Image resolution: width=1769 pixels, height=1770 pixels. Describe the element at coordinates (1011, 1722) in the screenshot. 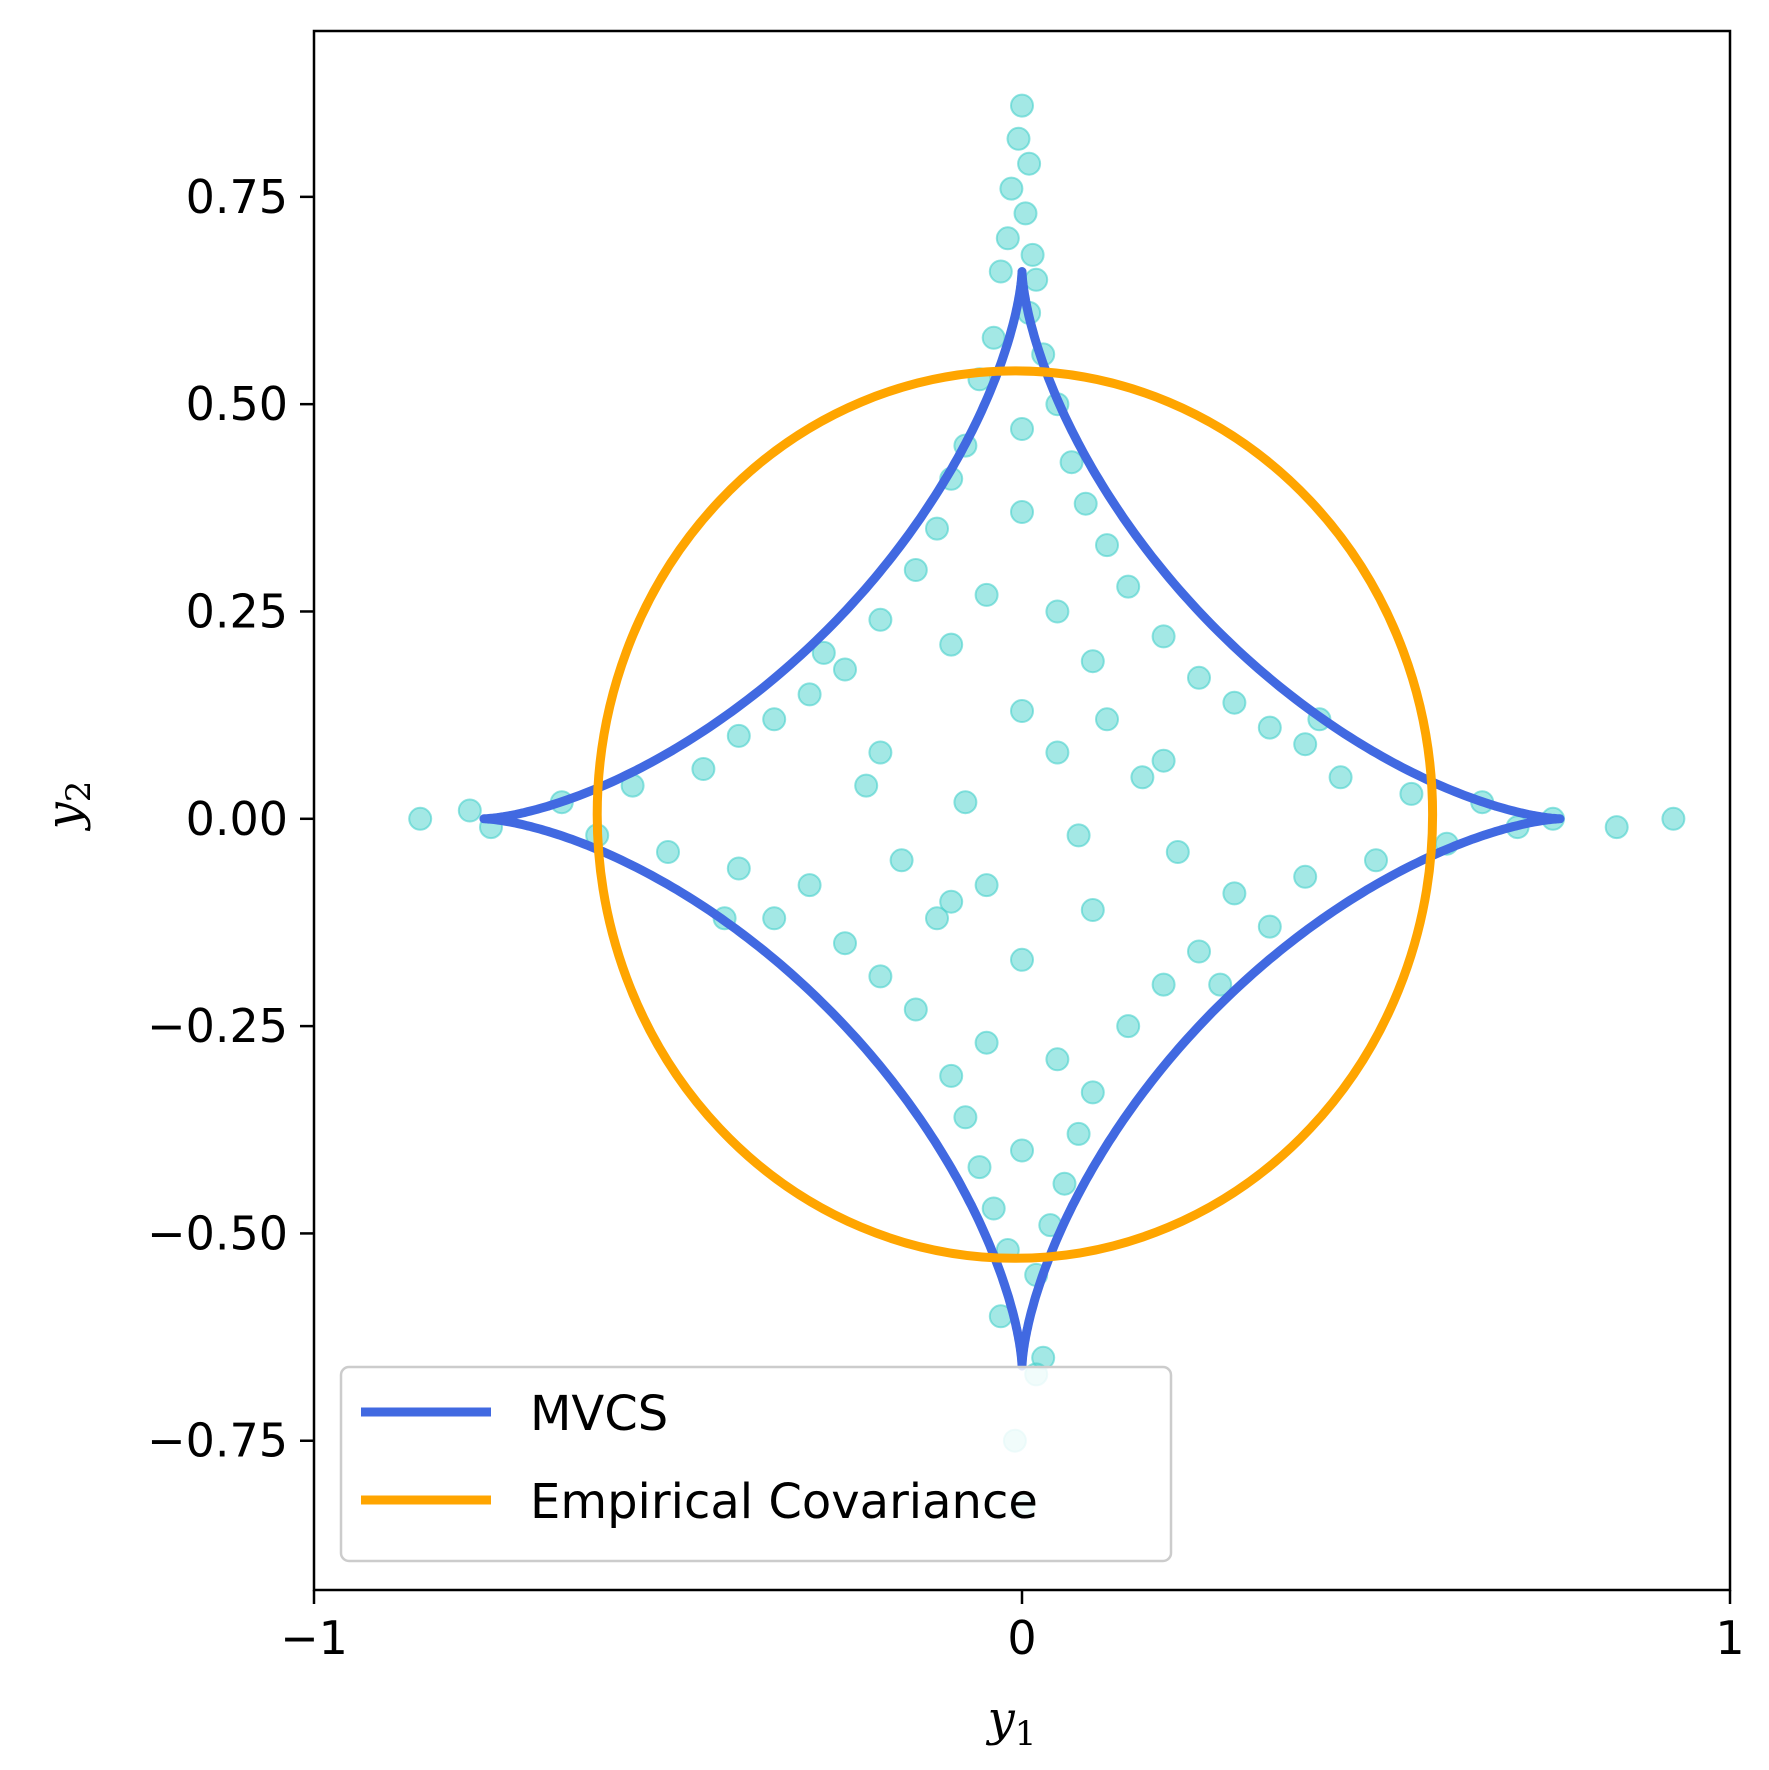

I see `x-axis-label: y1` at that location.